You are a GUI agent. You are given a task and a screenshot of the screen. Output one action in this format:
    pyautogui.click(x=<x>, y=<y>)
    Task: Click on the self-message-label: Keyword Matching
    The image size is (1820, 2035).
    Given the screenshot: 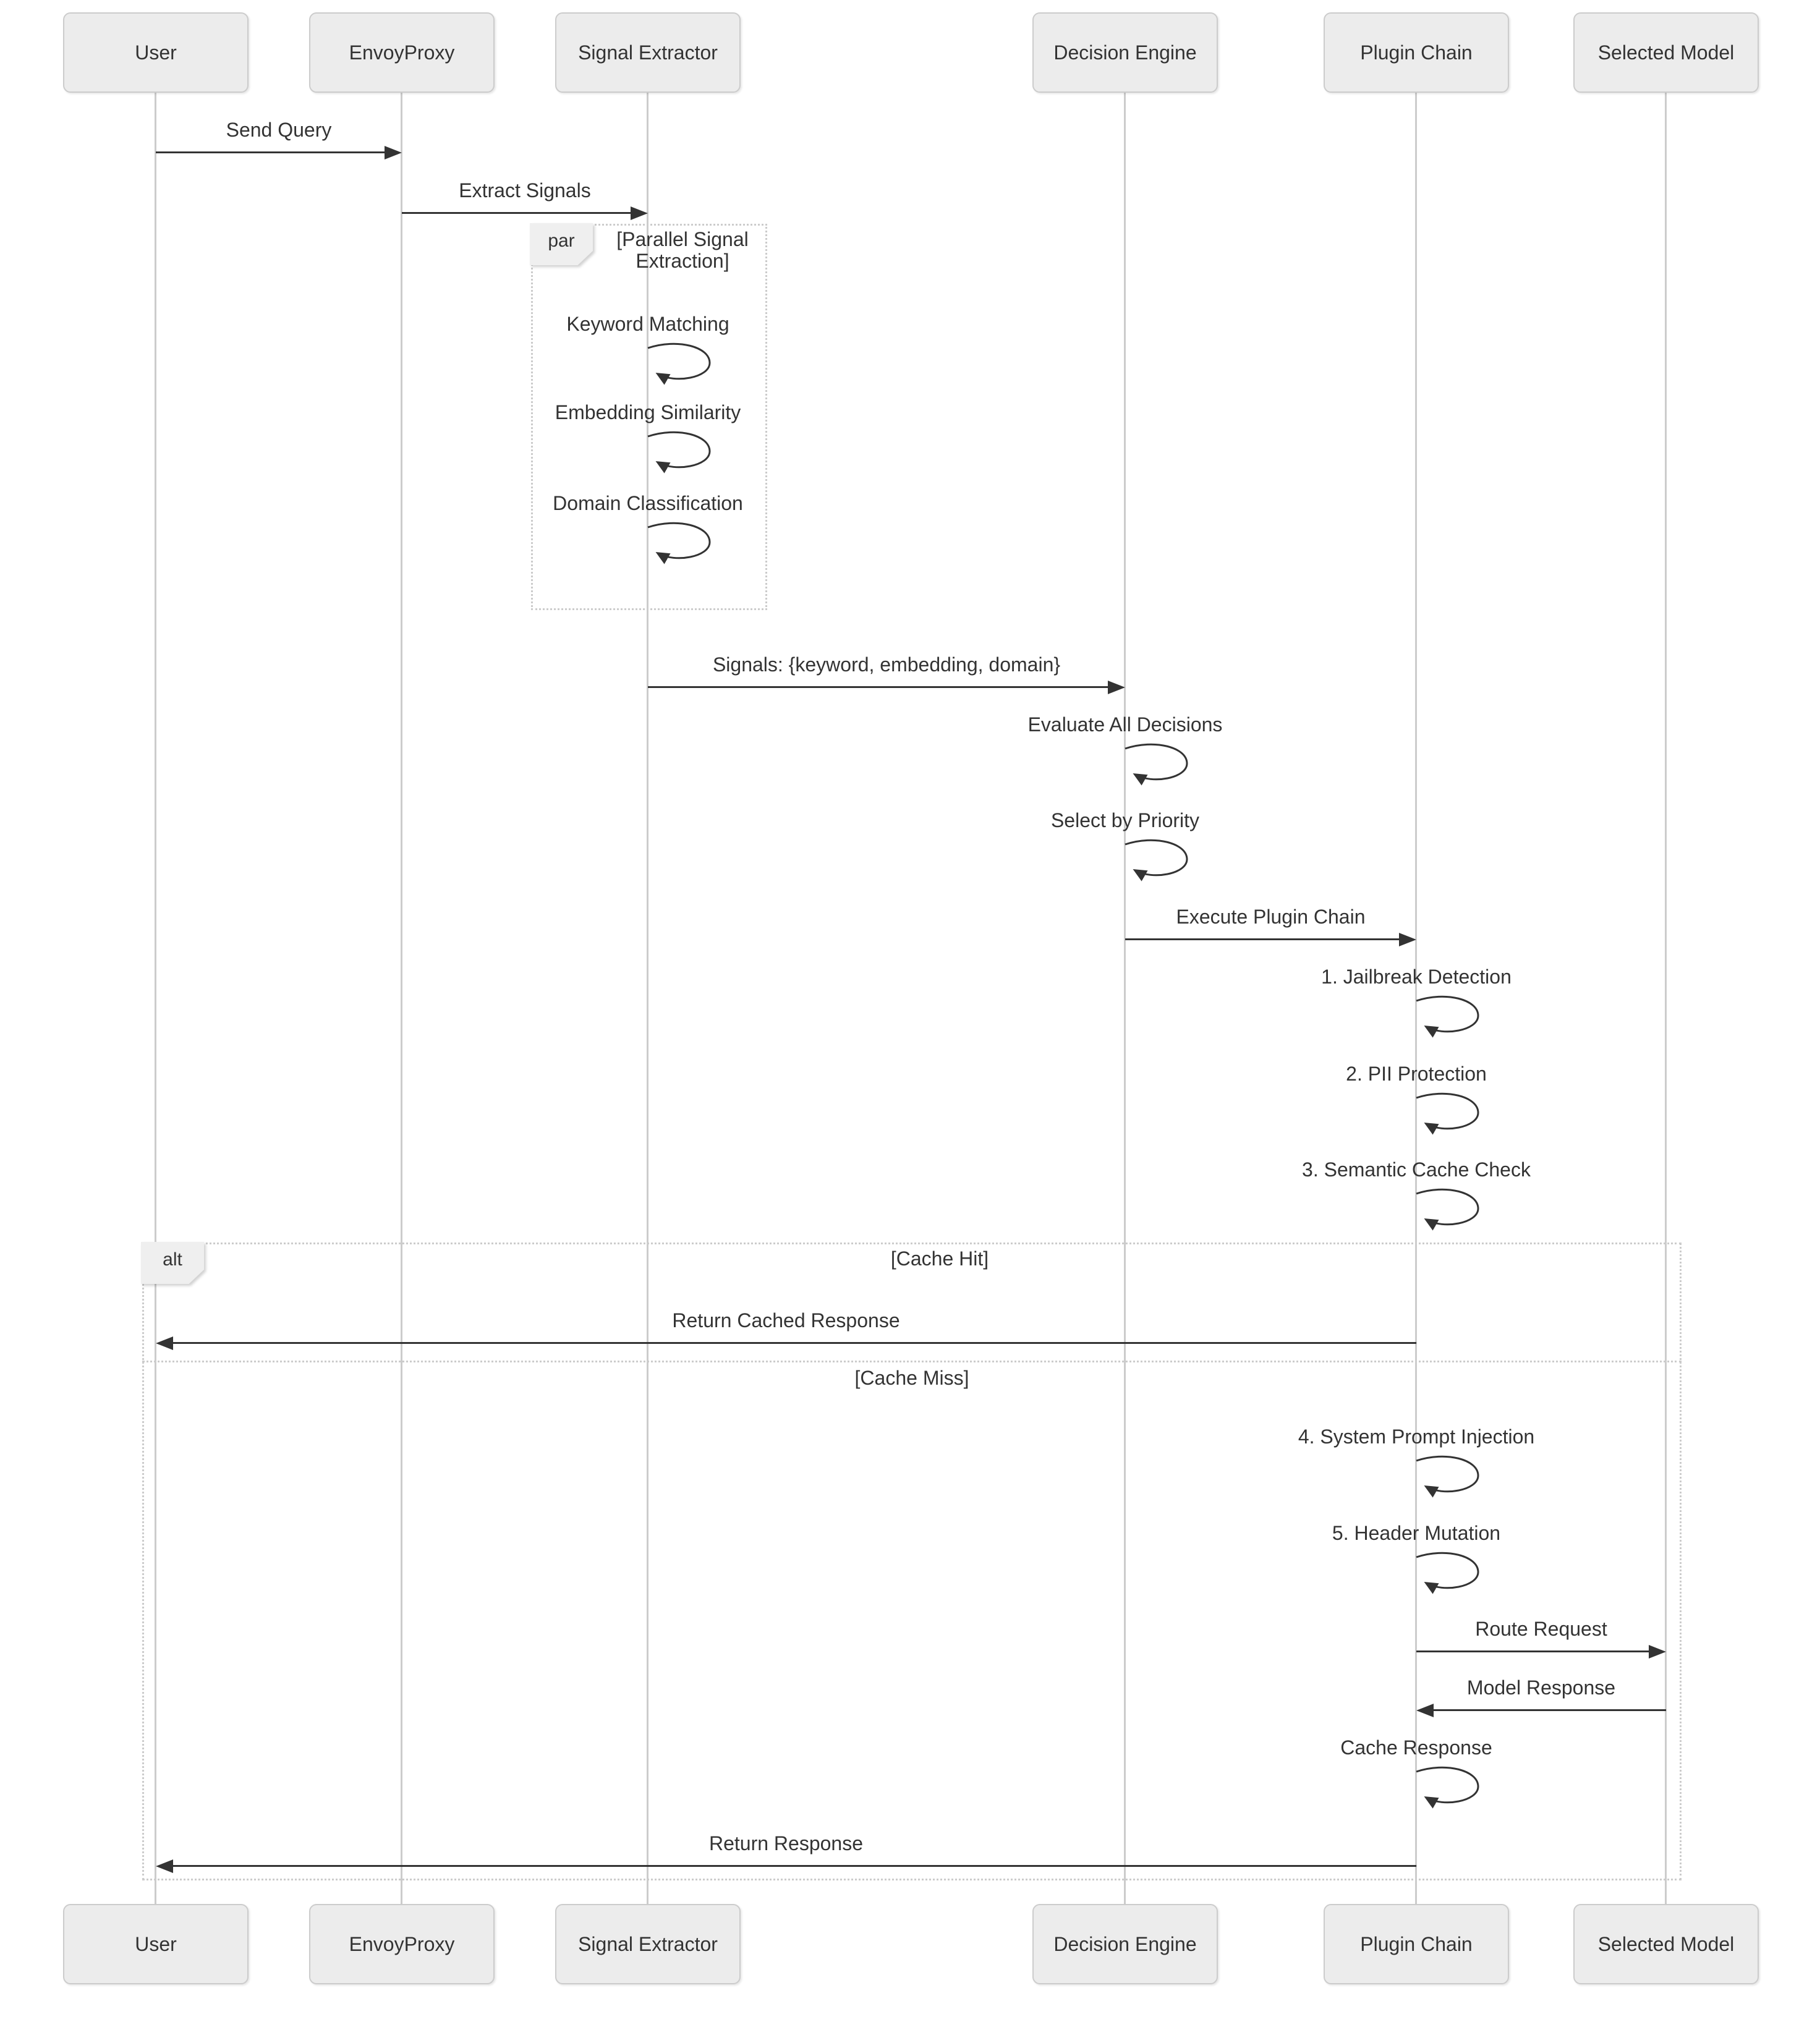 What is the action you would take?
    pyautogui.click(x=648, y=324)
    